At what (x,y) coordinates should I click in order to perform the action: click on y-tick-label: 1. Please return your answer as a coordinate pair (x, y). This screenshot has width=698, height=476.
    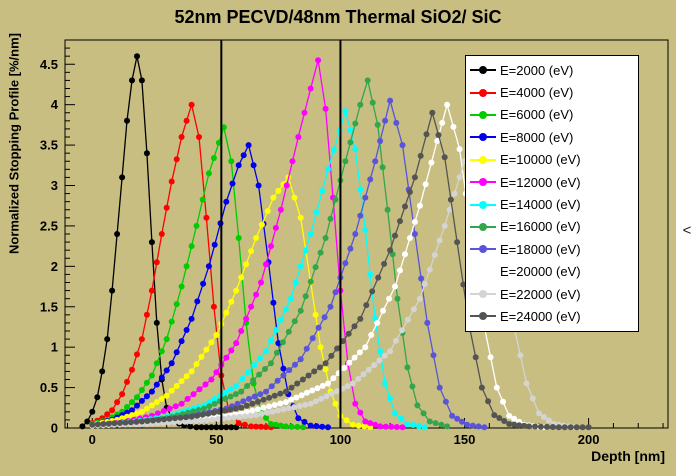
    Looking at the image, I should click on (54, 347).